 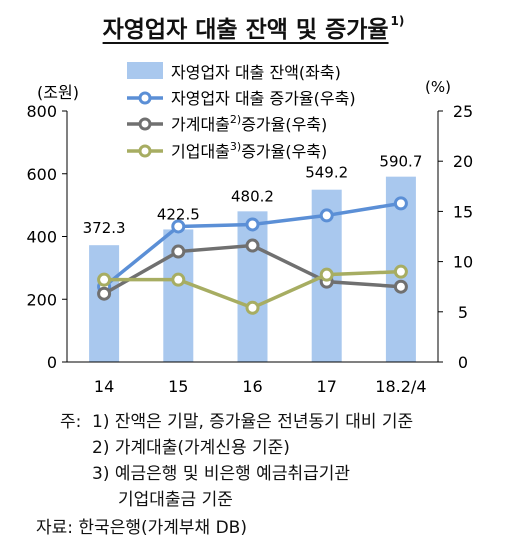 What do you see at coordinates (263, 98) in the screenshot?
I see `legend-label-line-0: 자영업자 대출 증가율(우축)` at bounding box center [263, 98].